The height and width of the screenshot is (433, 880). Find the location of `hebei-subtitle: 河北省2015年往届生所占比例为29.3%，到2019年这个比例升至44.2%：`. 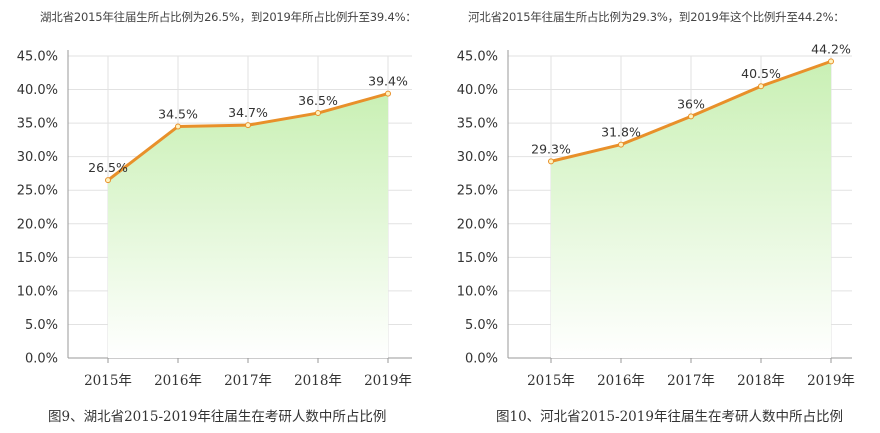

hebei-subtitle: 河北省2015年往届生所占比例为29.3%，到2019年这个比例升至44.2%： is located at coordinates (656, 17).